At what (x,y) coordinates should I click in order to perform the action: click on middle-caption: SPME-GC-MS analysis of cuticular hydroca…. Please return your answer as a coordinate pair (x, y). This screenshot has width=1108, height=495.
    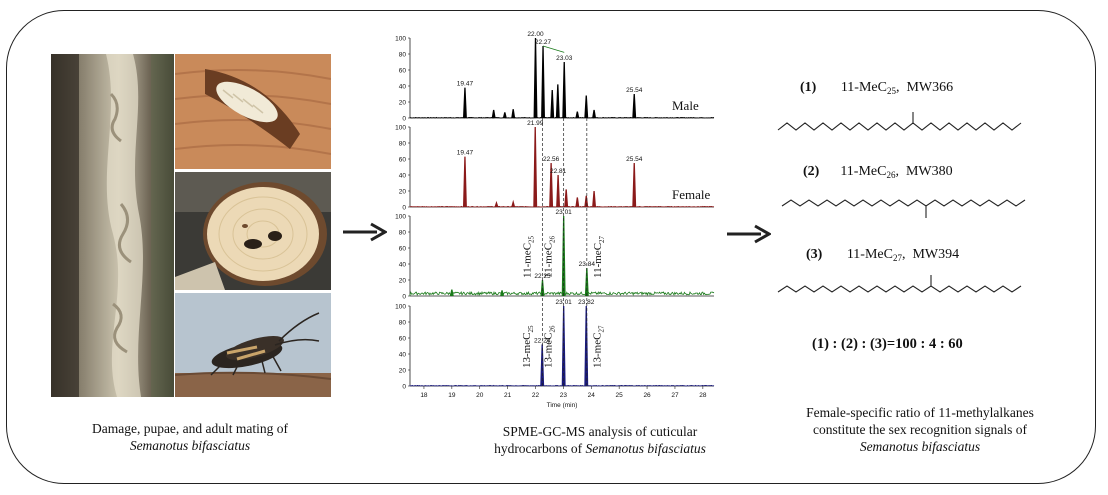
    Looking at the image, I should click on (600, 440).